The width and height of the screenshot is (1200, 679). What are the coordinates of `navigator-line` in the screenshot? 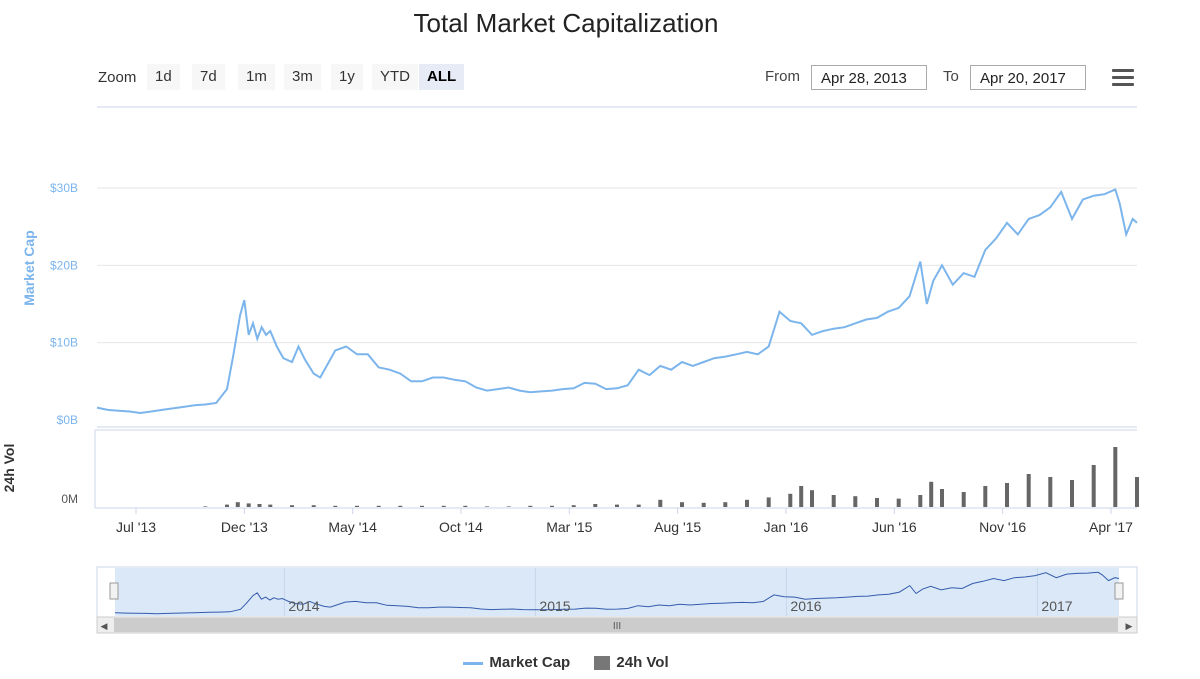 It's located at (617, 593).